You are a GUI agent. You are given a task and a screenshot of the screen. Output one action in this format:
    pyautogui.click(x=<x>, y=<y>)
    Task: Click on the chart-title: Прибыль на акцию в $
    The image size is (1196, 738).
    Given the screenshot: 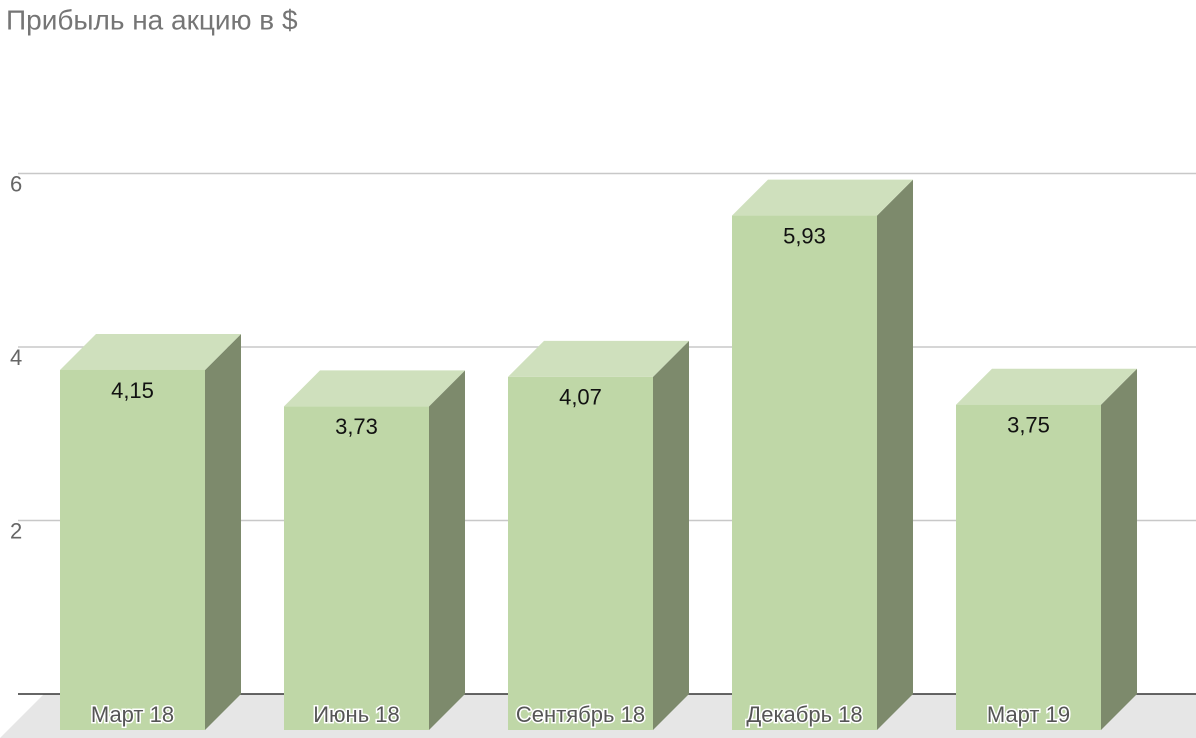 What is the action you would take?
    pyautogui.click(x=152, y=19)
    